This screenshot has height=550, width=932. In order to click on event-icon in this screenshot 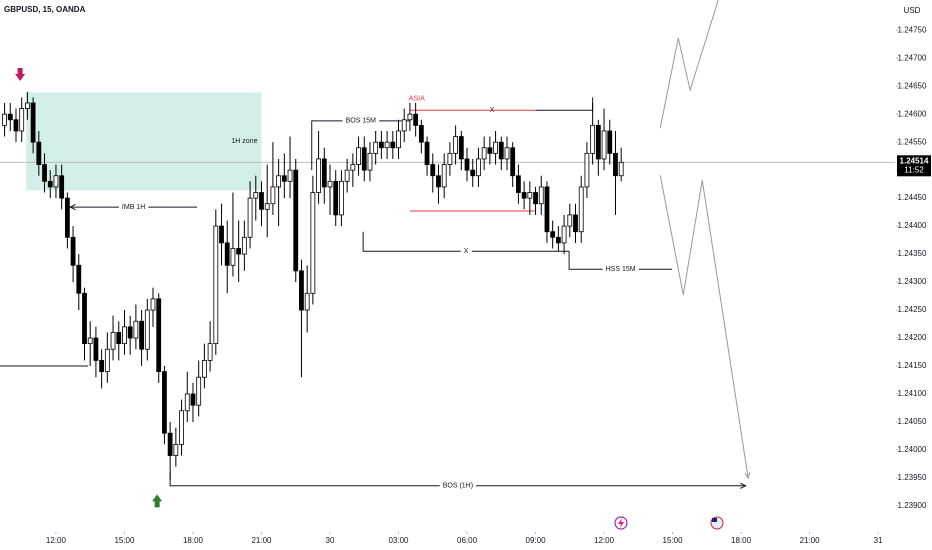, I will do `click(621, 523)`.